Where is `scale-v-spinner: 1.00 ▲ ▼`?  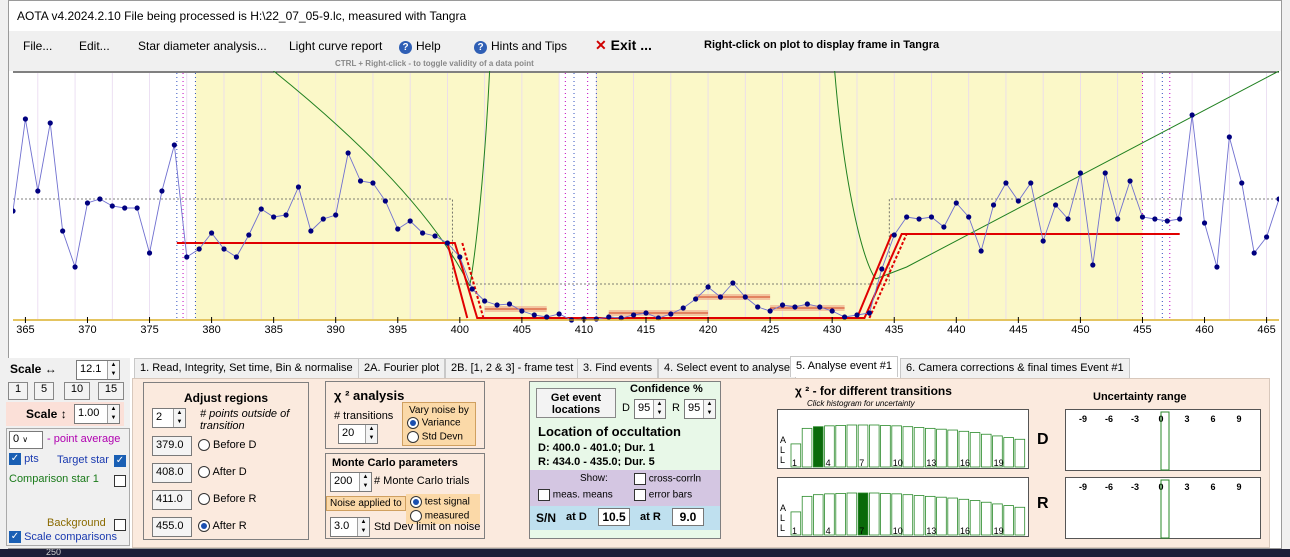 scale-v-spinner: 1.00 ▲ ▼ is located at coordinates (97, 414).